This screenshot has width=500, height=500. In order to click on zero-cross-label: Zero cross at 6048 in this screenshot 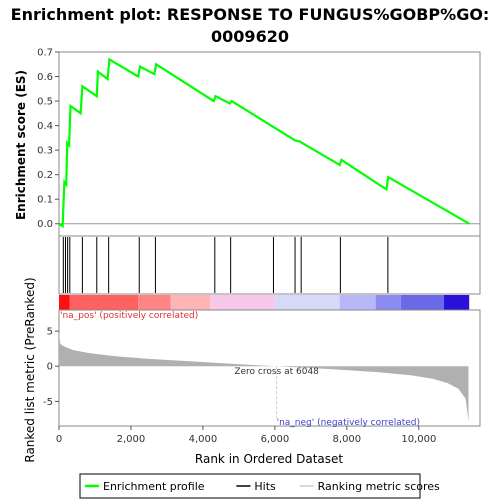, I will do `click(276, 372)`.